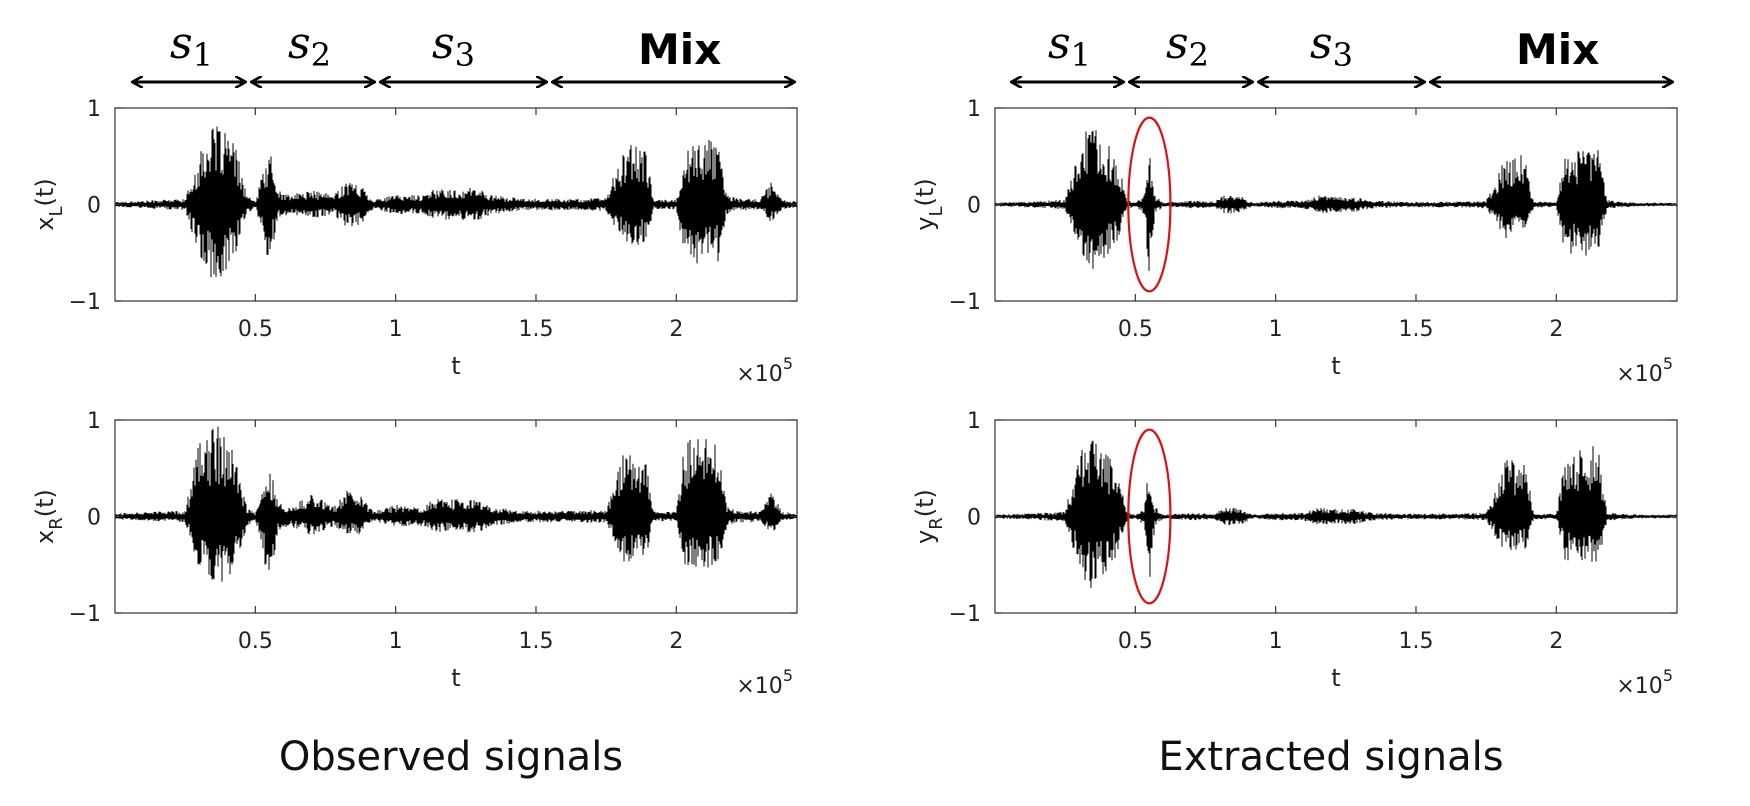 This screenshot has width=1750, height=806. I want to click on caption-extracted: Extracted signals, so click(1330, 757).